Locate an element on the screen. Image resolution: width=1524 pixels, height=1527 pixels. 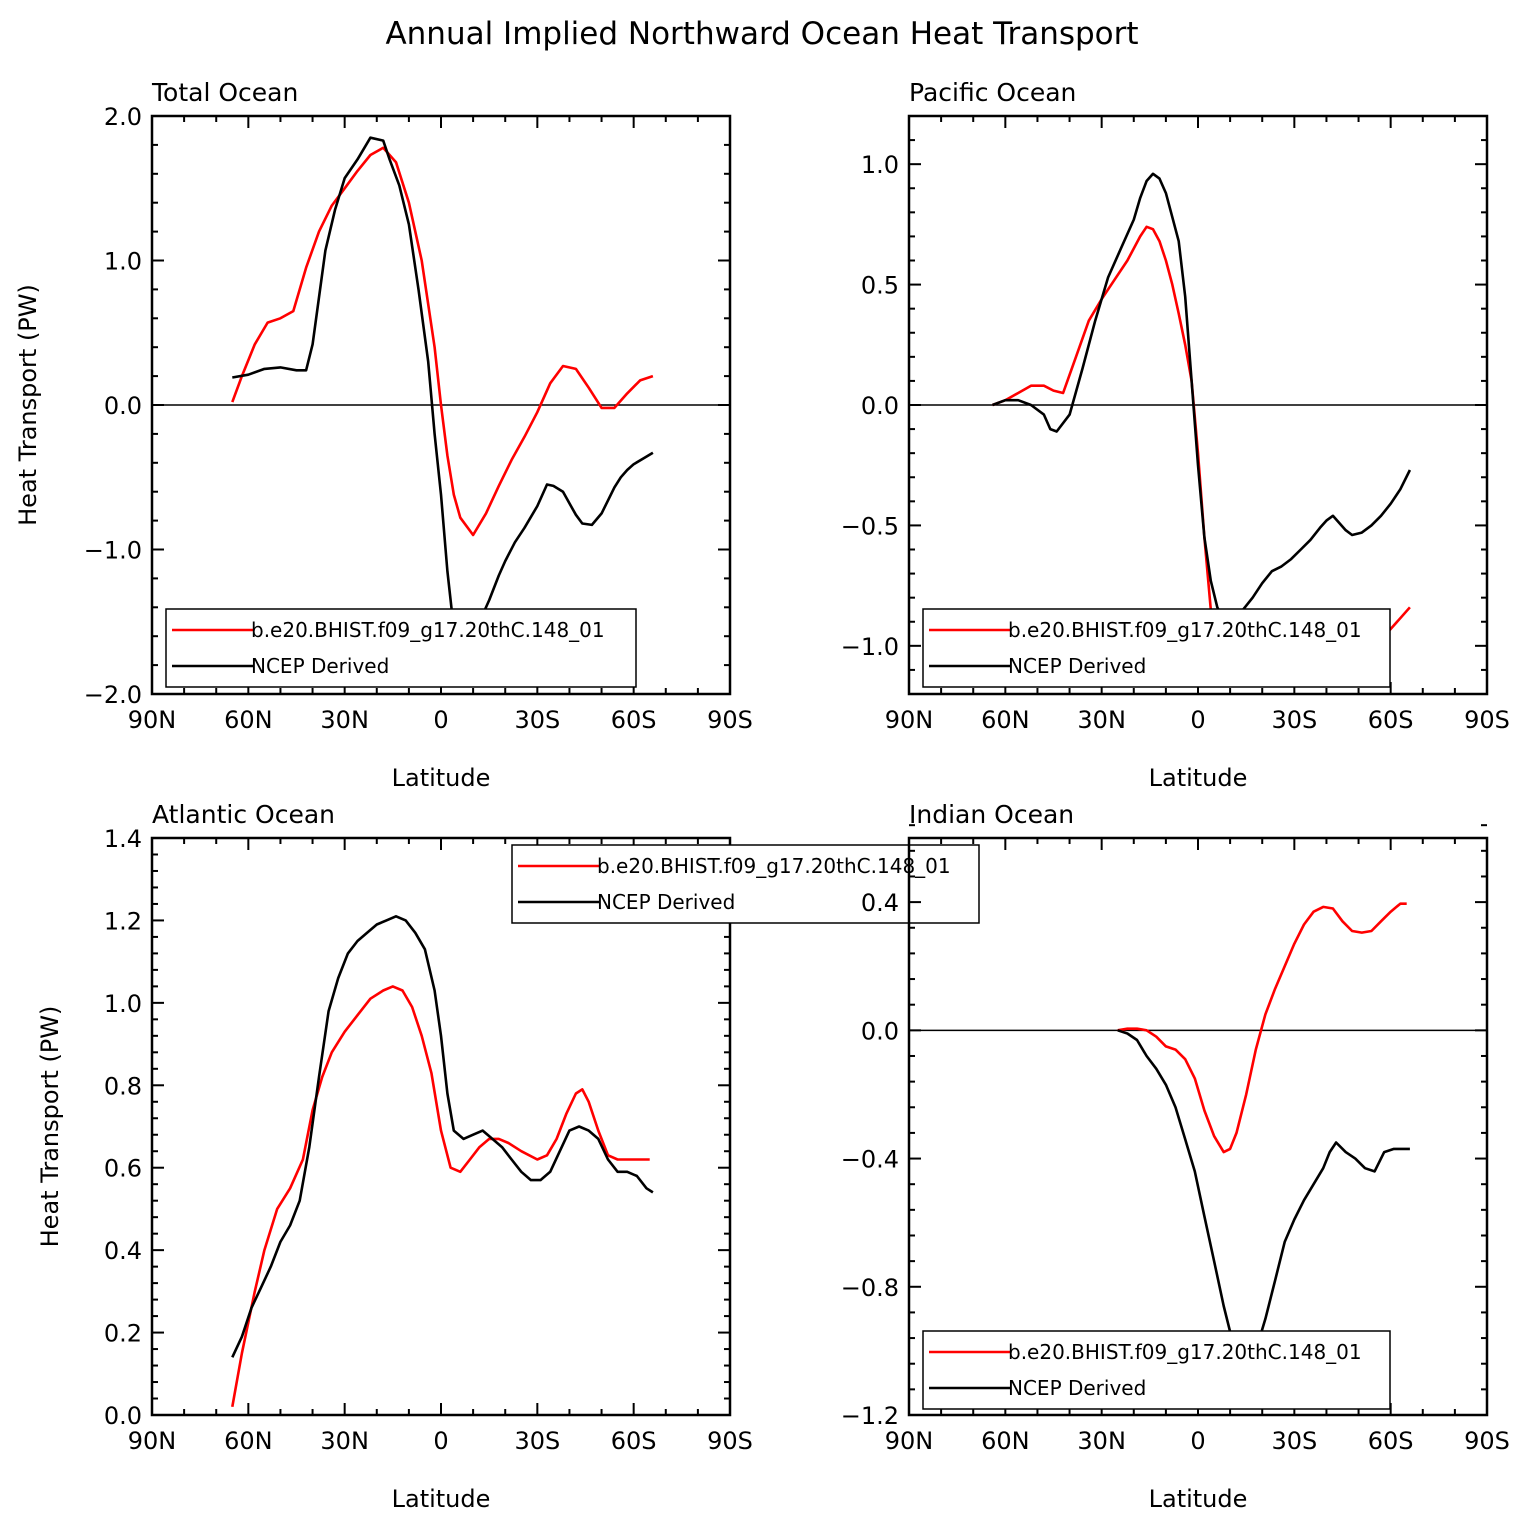
plot-frame is located at coordinates (1198, 1126).